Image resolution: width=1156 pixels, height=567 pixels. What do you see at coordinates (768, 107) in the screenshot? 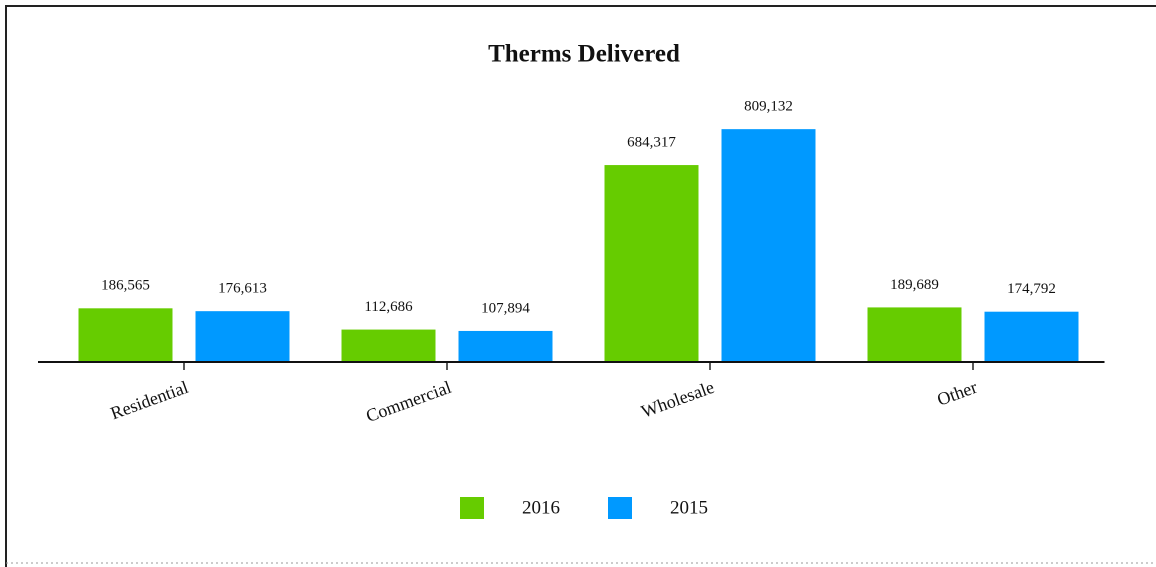
I see `data-label: 809,132` at bounding box center [768, 107].